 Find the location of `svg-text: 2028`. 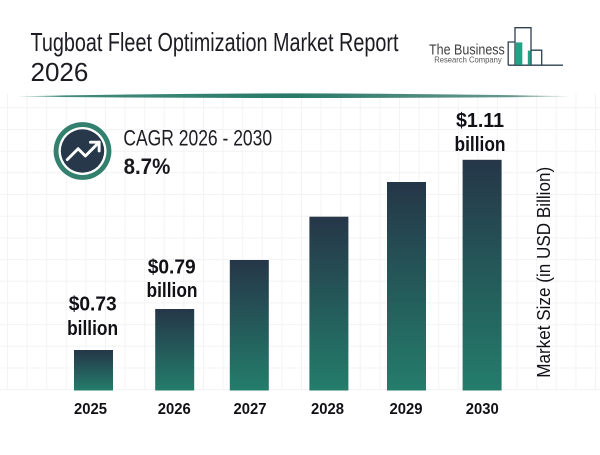

svg-text: 2028 is located at coordinates (327, 409).